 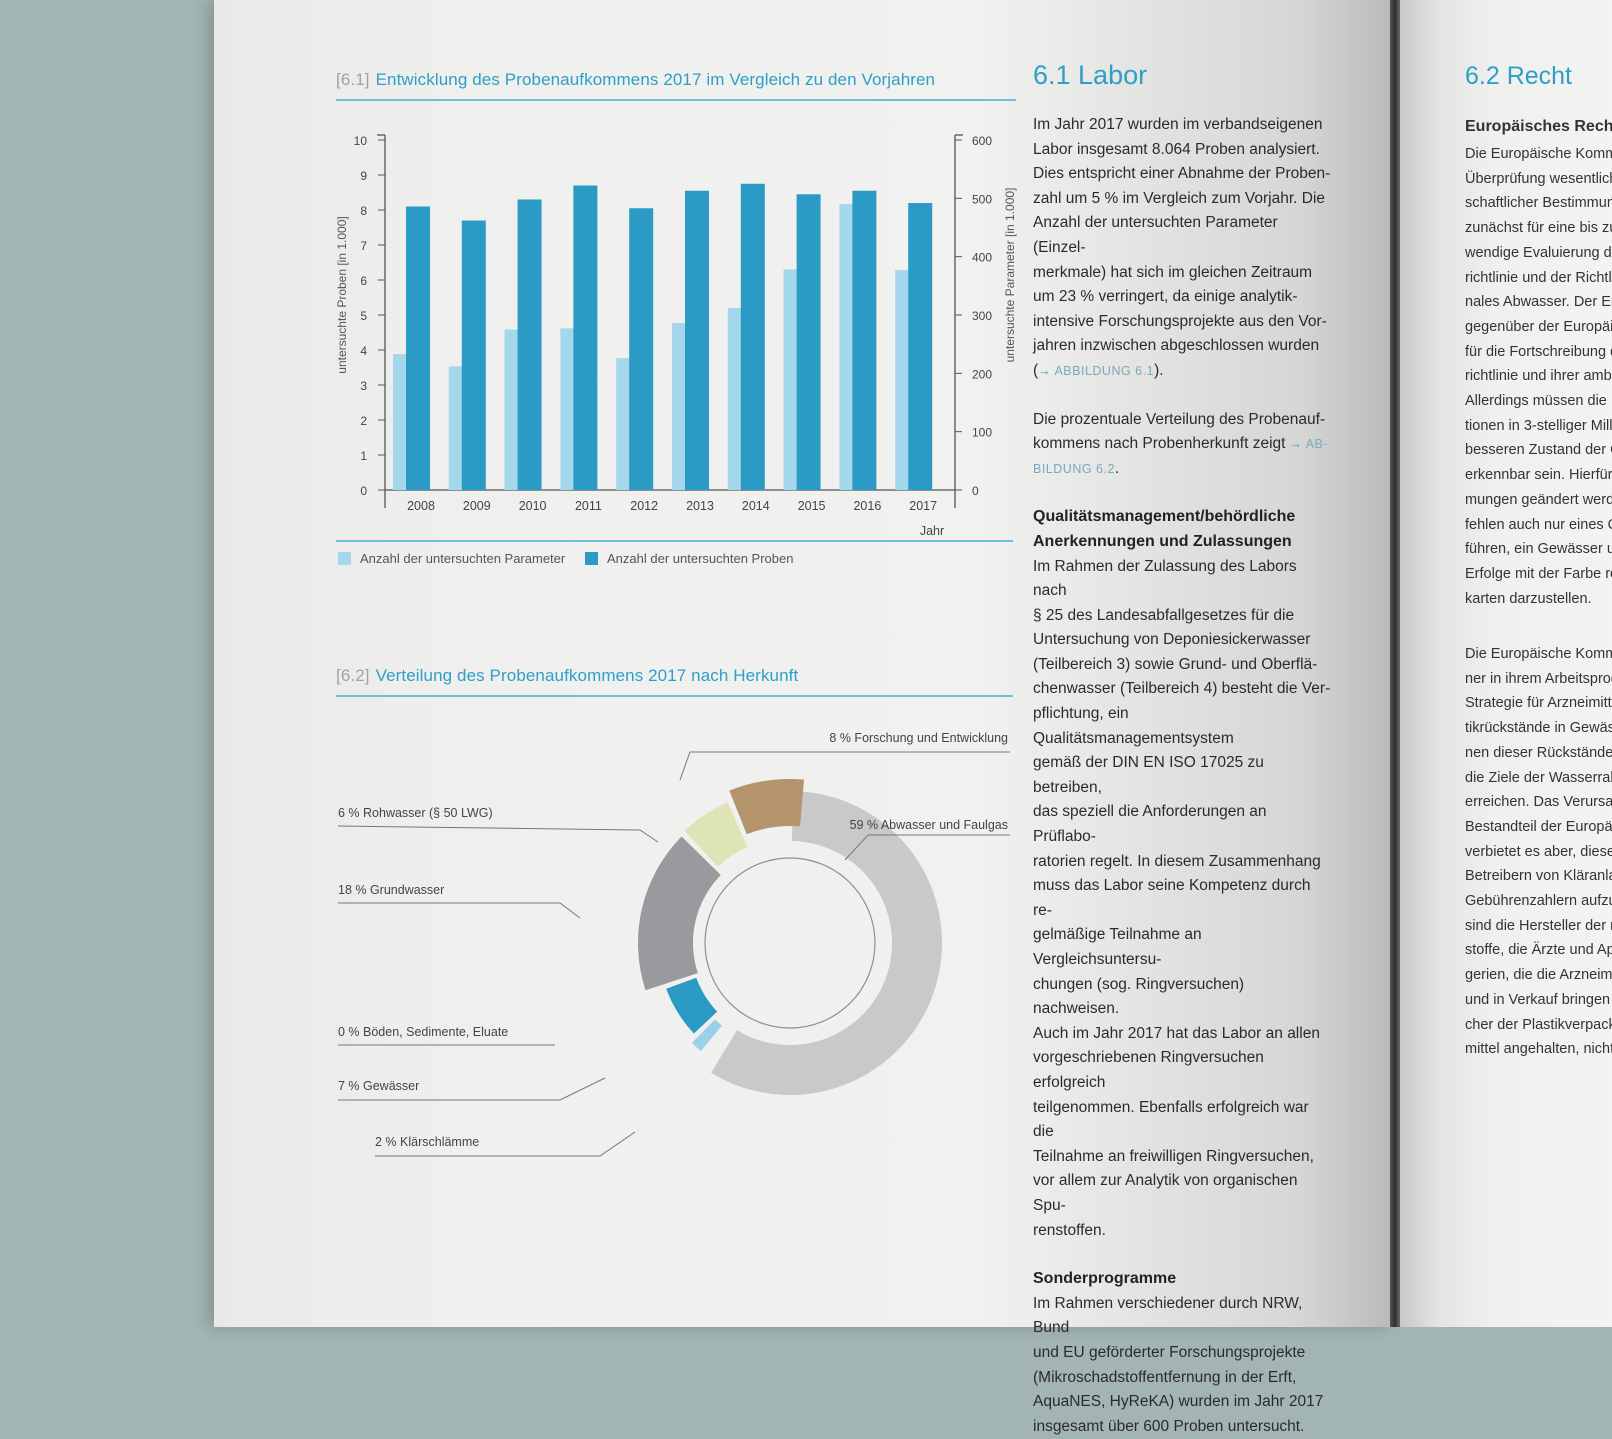 I want to click on text-line: Im Jahr 2017 wurden im verbandseigenen, so click(x=1178, y=124).